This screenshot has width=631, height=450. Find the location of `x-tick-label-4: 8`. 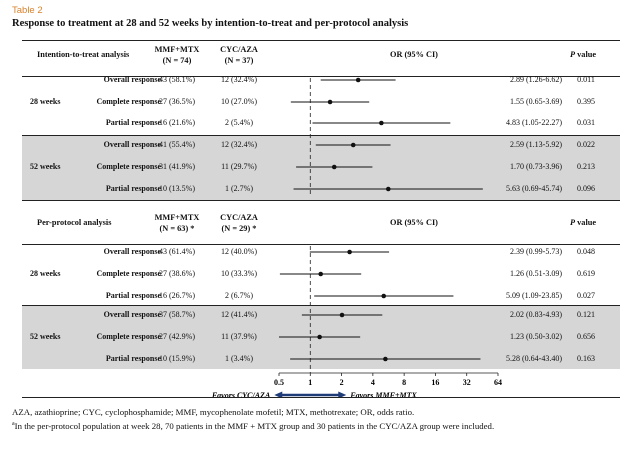

x-tick-label-4: 8 is located at coordinates (404, 382).